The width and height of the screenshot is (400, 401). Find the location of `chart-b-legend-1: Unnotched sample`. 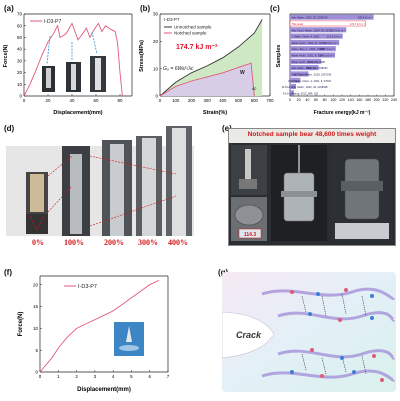

chart-b-legend-1: Unnotched sample is located at coordinates (193, 27).